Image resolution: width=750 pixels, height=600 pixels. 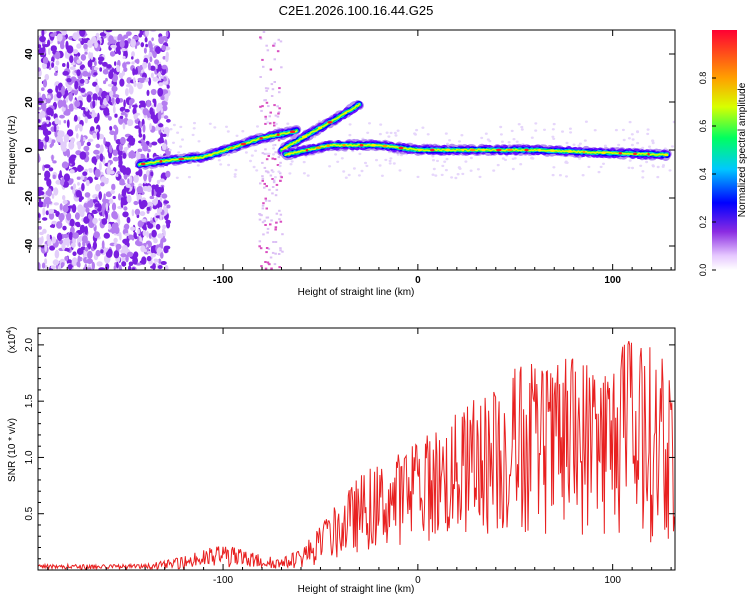 I want to click on colorbar-tick-label: 0.6, so click(x=703, y=126).